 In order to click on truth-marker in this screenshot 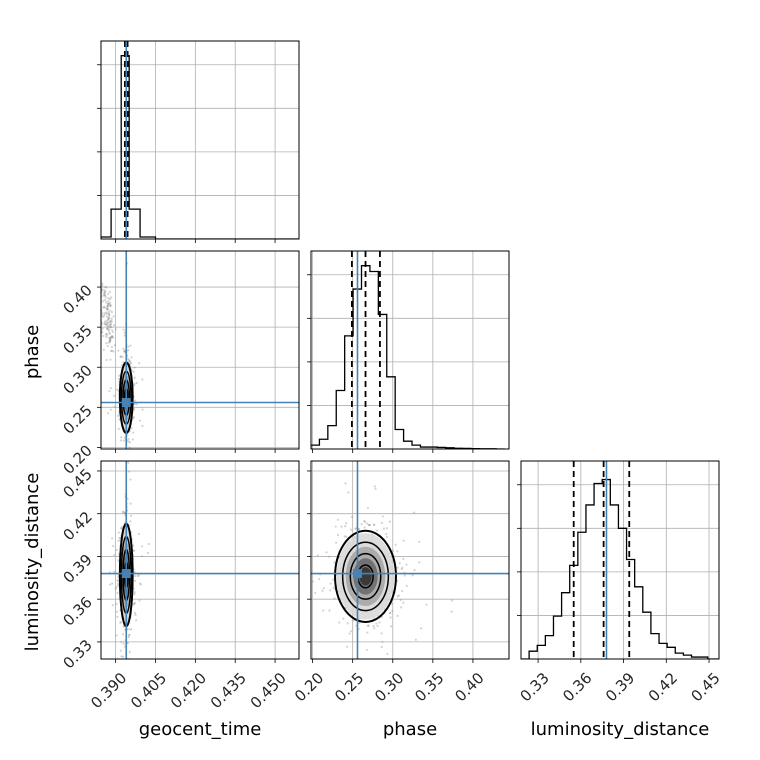, I will do `click(357, 574)`.